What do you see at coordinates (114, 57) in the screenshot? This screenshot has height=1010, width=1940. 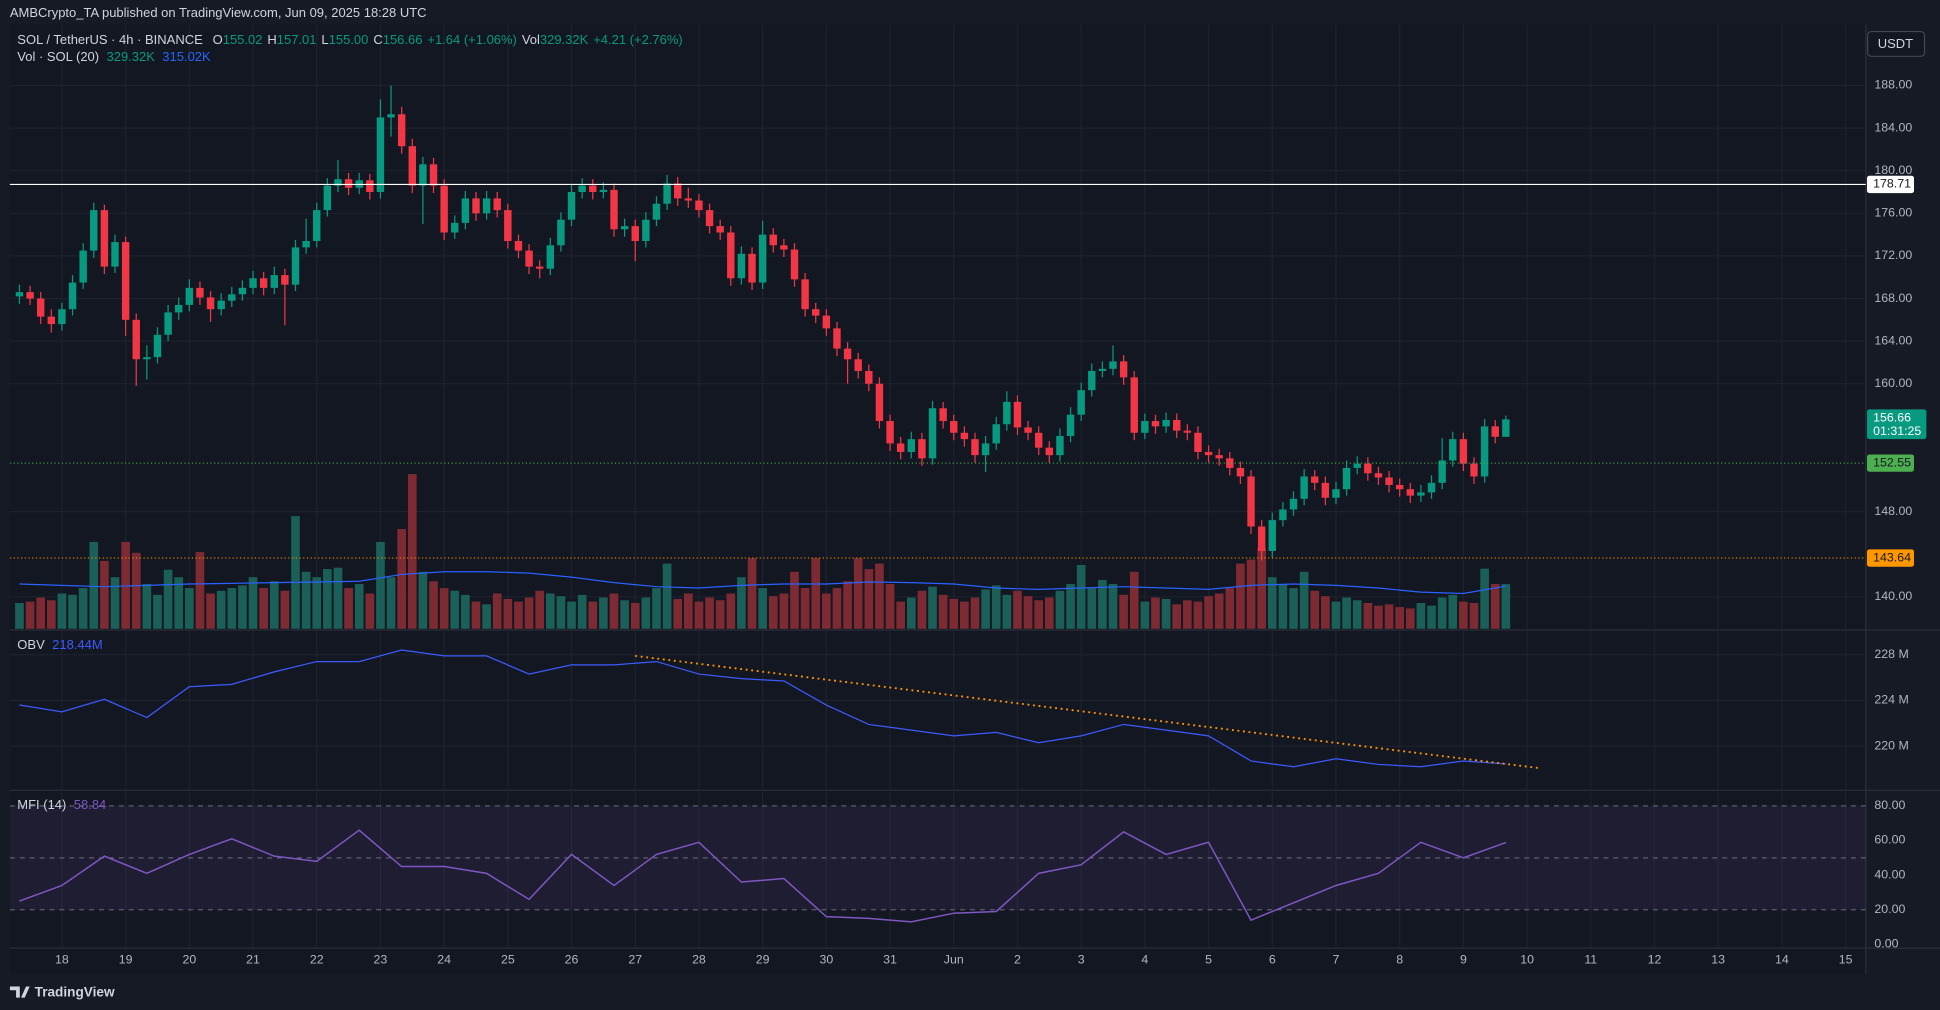 I see `volume-legend: Vol · SOL (20) 329.32K 315.02K` at bounding box center [114, 57].